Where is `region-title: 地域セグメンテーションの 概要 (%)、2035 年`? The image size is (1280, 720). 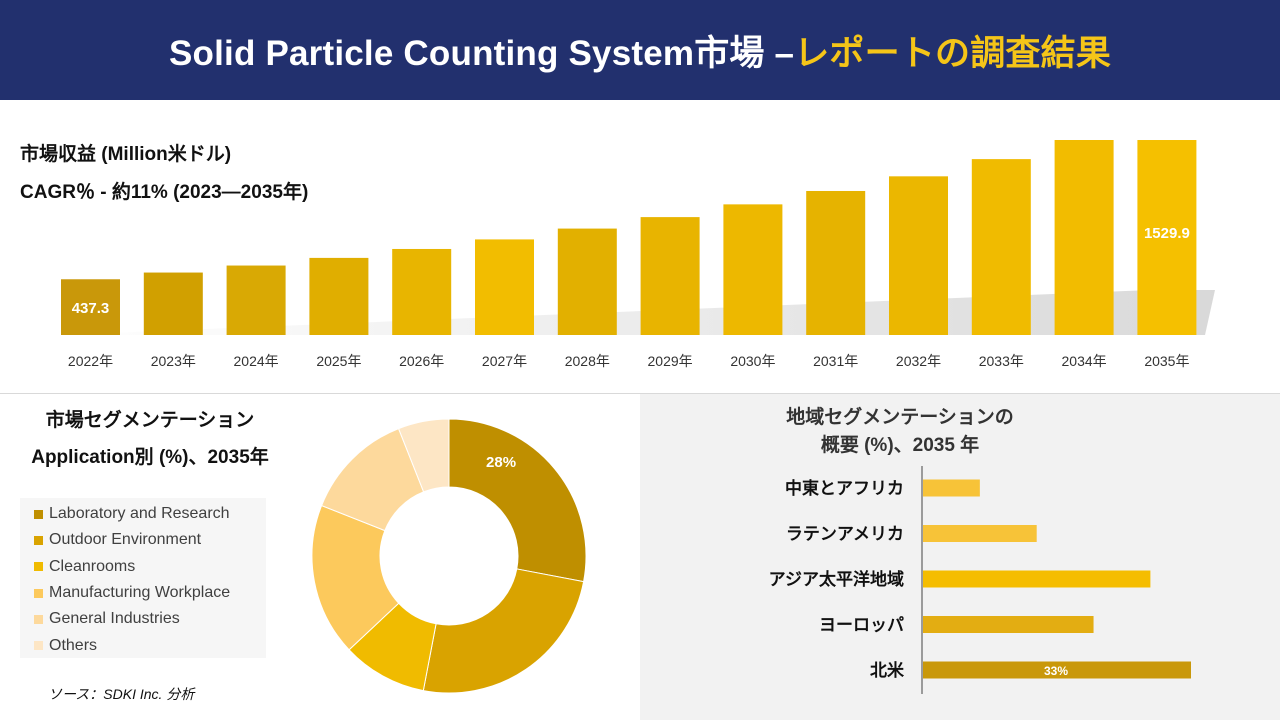 region-title: 地域セグメンテーションの 概要 (%)、2035 年 is located at coordinates (900, 432).